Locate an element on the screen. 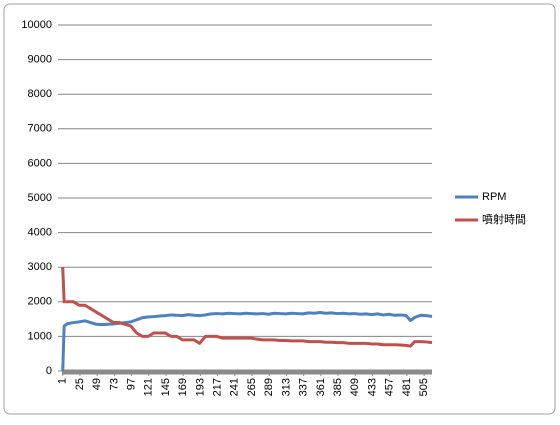 The height and width of the screenshot is (425, 560). x-tick-label: 289 is located at coordinates (269, 387).